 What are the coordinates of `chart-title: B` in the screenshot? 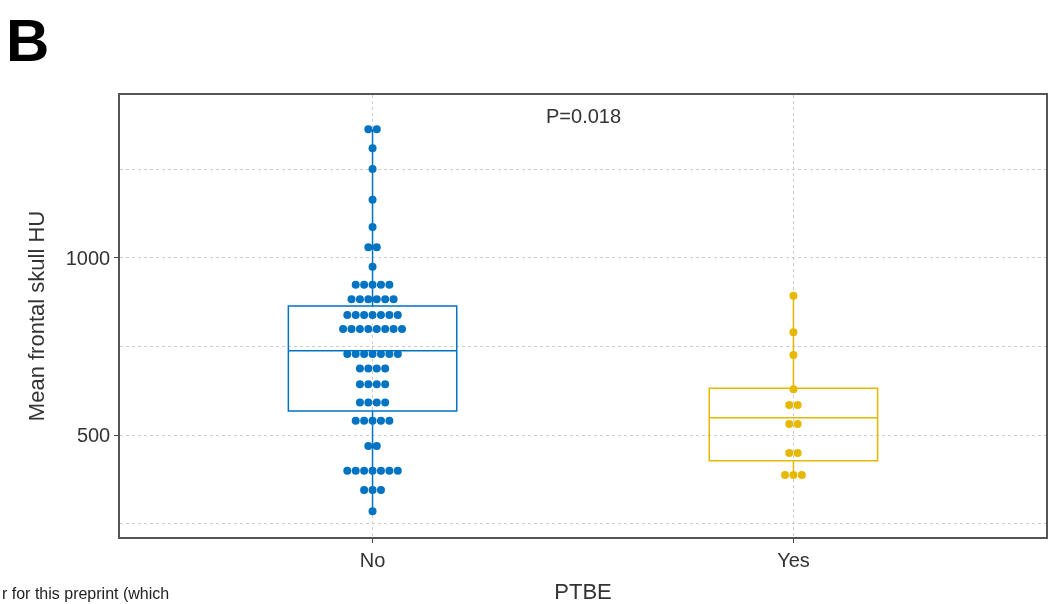 It's located at (28, 40).